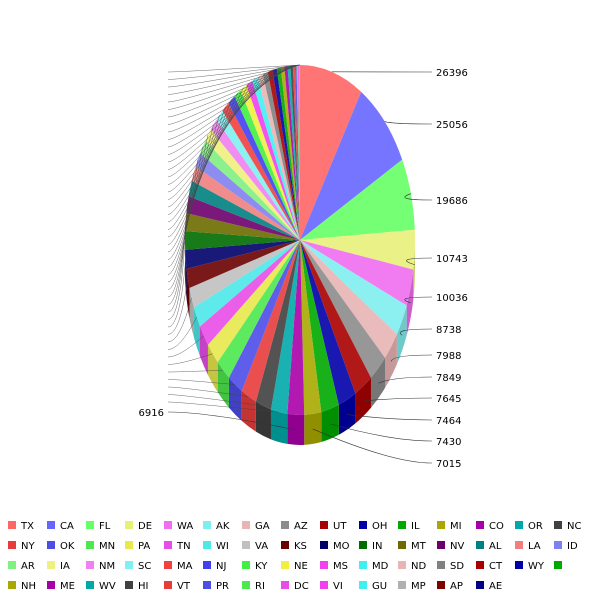 This screenshot has height=600, width=600. I want to click on legend-label-43: WY, so click(536, 566).